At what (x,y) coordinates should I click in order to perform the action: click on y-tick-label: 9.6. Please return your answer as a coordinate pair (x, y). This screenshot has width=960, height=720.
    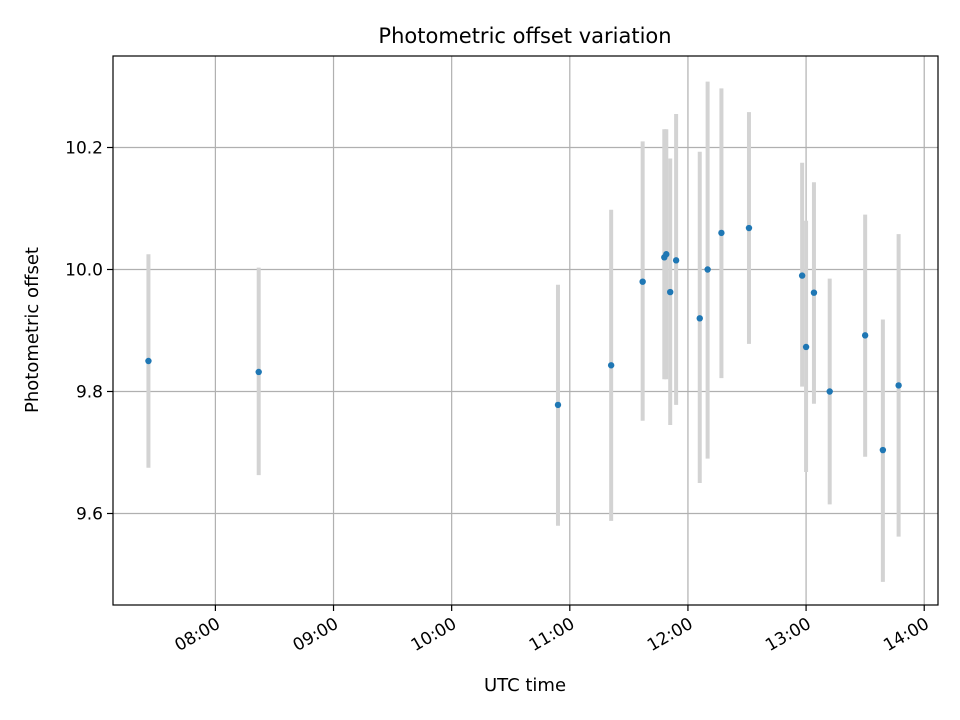
    Looking at the image, I should click on (89, 515).